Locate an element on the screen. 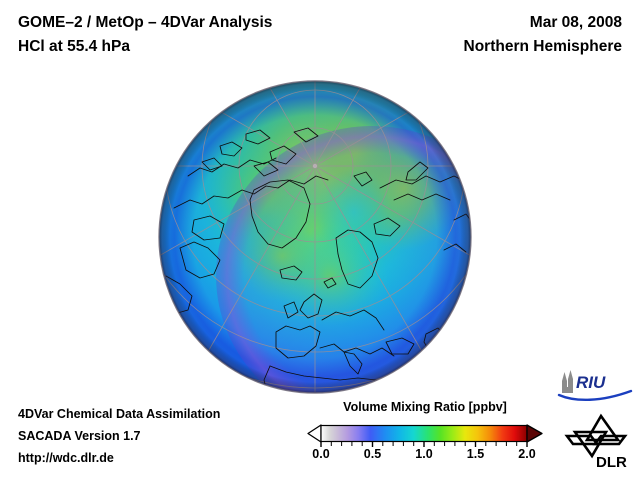  colorbar-over-arrow is located at coordinates (534, 433).